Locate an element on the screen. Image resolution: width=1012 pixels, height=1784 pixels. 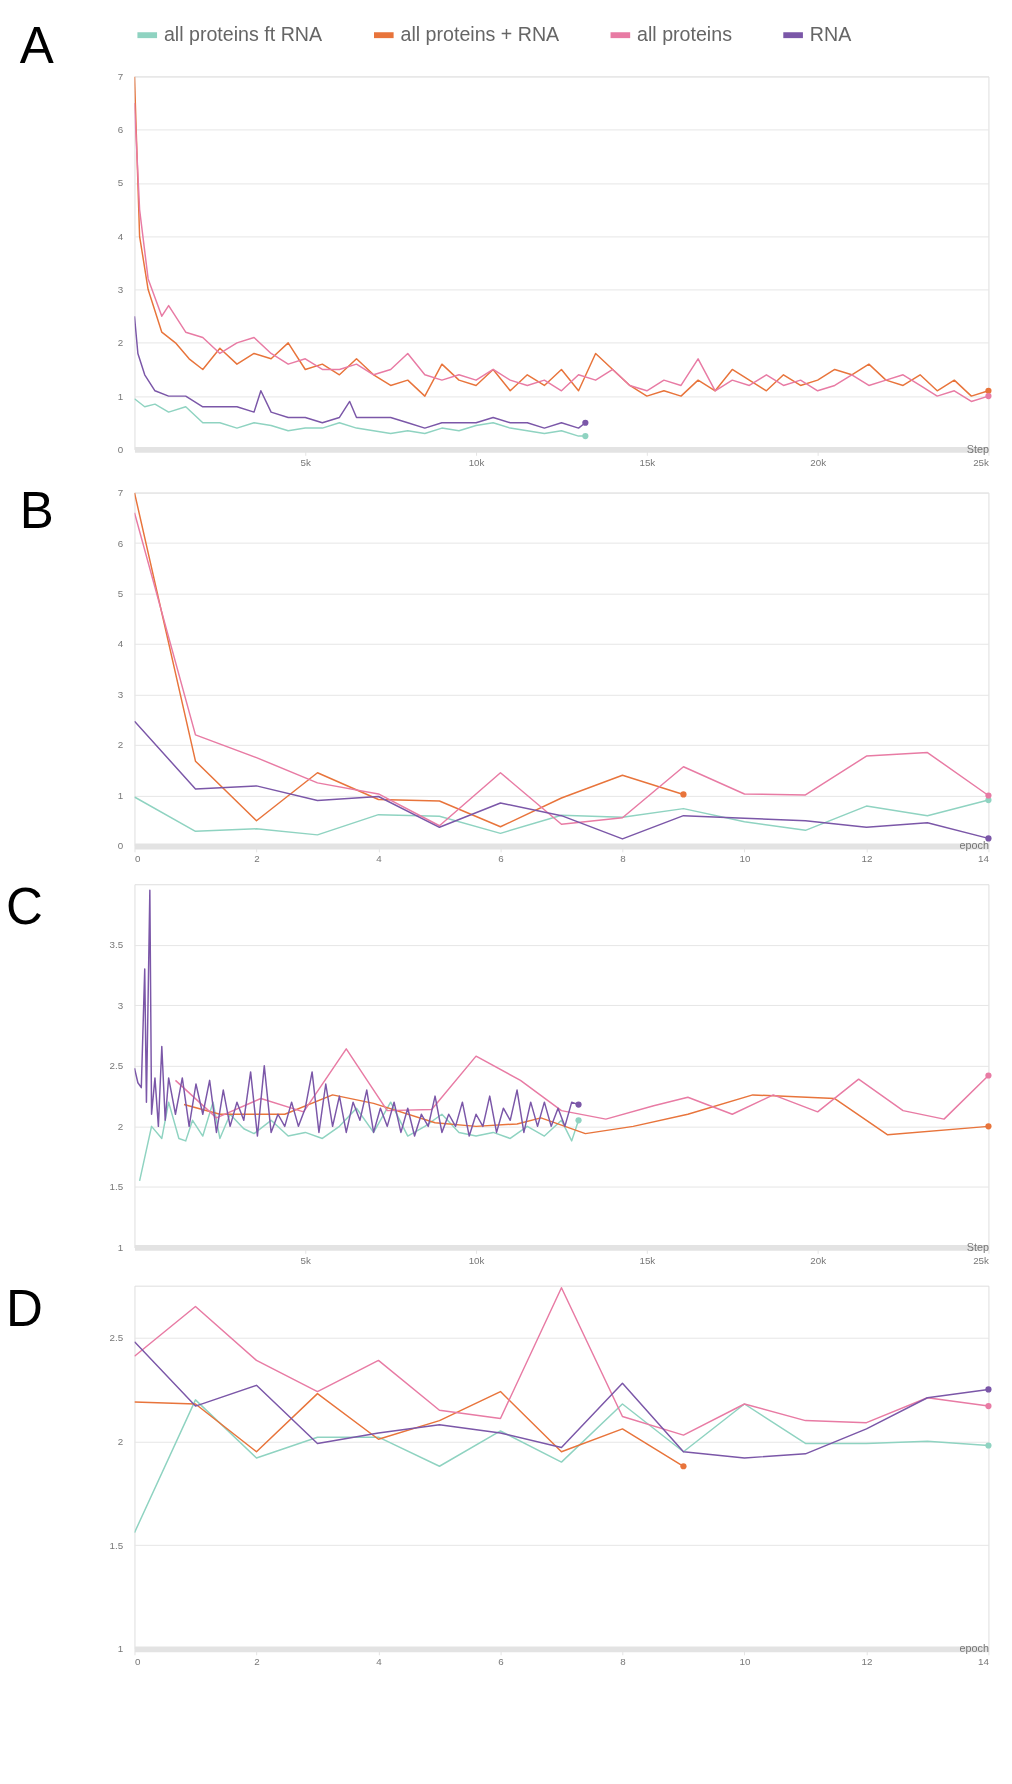
legend-label: all proteins is located at coordinates (685, 34).